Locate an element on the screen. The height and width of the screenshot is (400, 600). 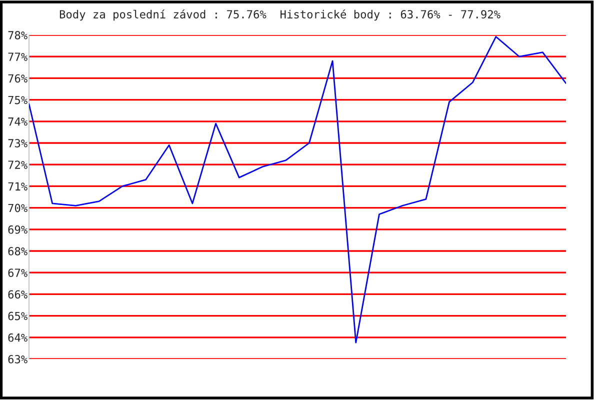
y-tick-label: 68% is located at coordinates (18, 251).